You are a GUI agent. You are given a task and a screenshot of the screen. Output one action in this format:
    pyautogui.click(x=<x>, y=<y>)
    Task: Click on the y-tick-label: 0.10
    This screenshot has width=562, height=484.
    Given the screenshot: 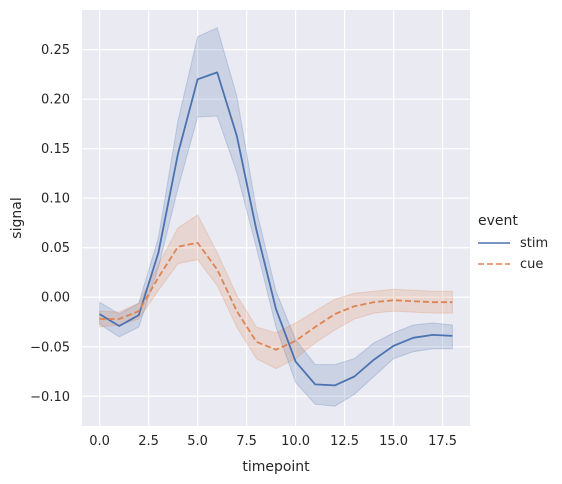 What is the action you would take?
    pyautogui.click(x=55, y=199)
    